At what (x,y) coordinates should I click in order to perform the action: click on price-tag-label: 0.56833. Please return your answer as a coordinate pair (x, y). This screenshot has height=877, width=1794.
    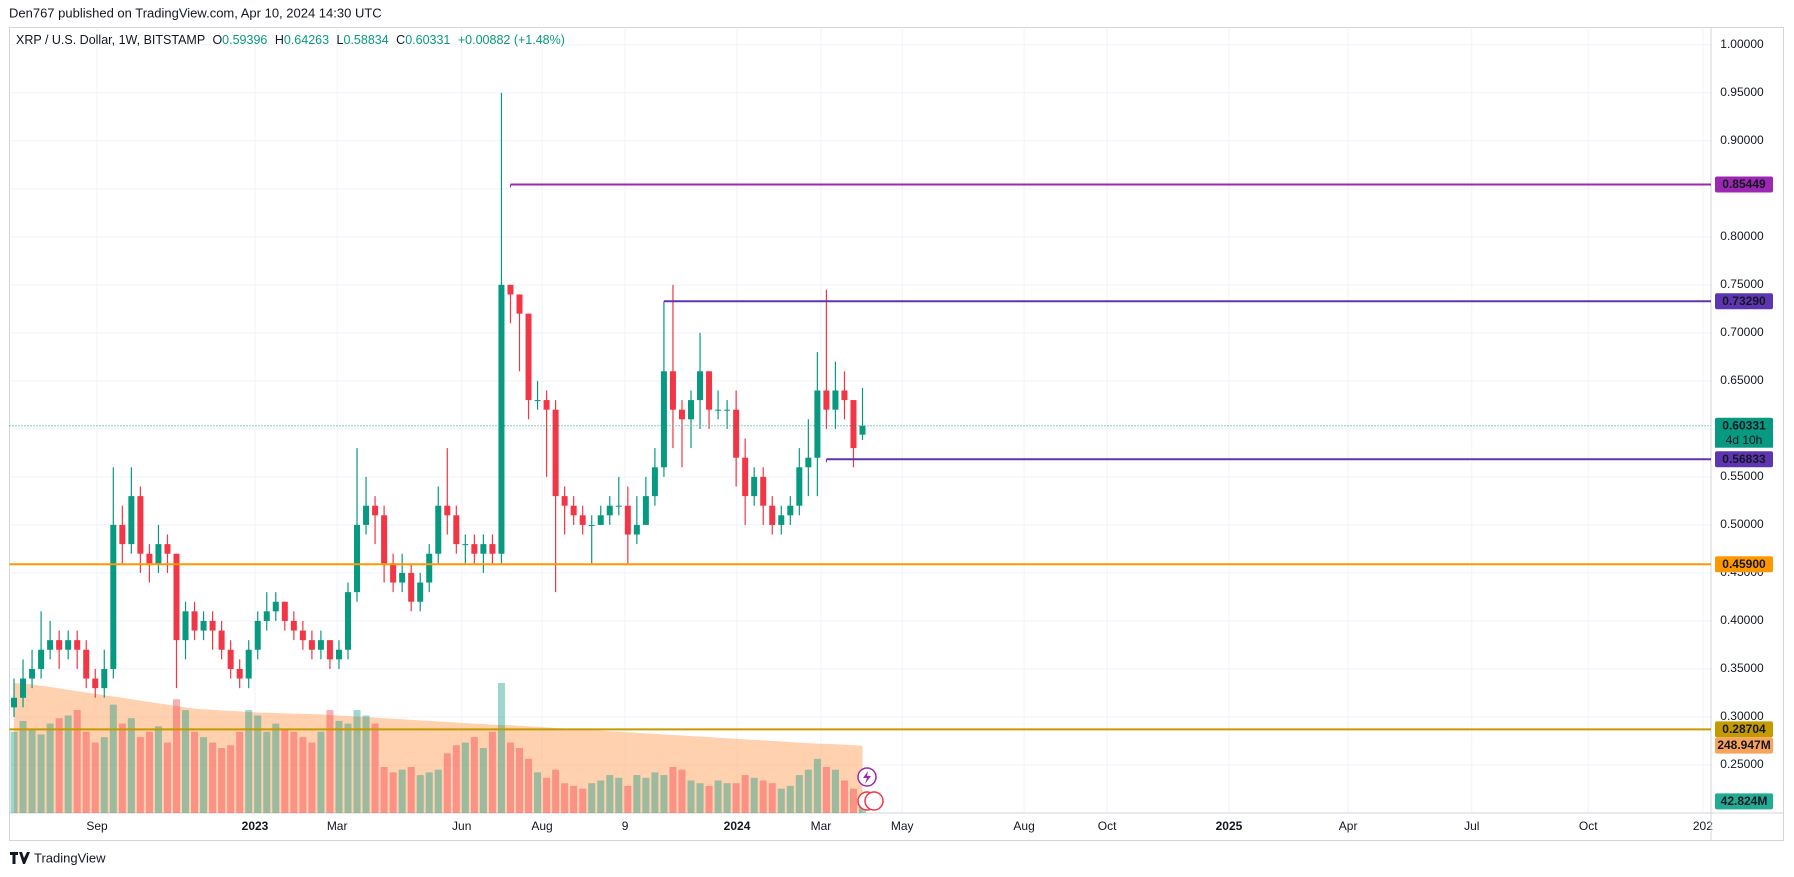
    Looking at the image, I should click on (1744, 459).